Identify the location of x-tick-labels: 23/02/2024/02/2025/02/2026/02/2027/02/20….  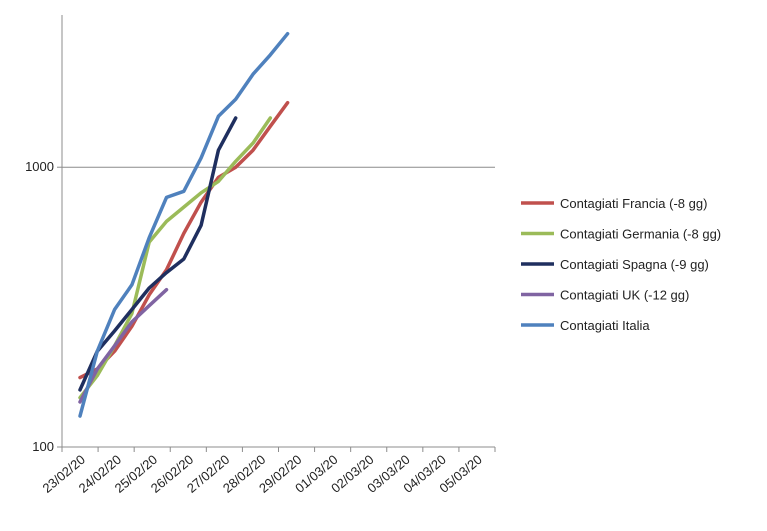
(262, 474).